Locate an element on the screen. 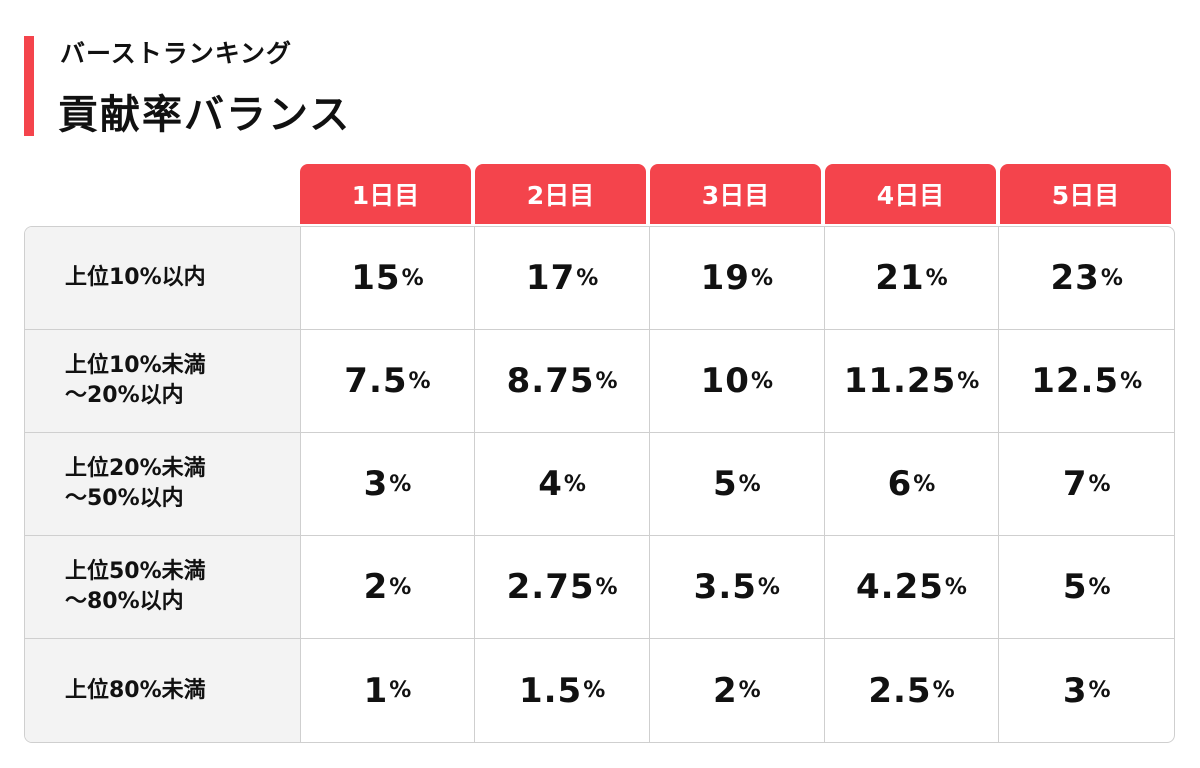  table-cell: 1% is located at coordinates (388, 690).